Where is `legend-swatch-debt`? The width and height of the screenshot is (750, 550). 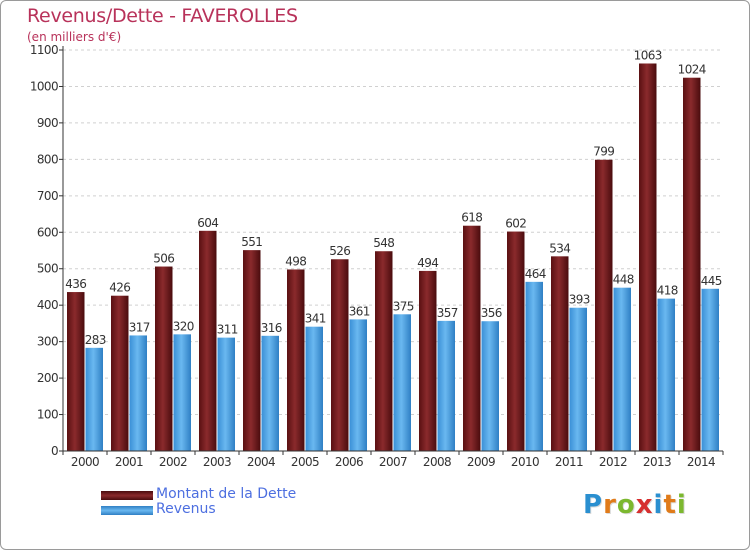
legend-swatch-debt is located at coordinates (127, 495).